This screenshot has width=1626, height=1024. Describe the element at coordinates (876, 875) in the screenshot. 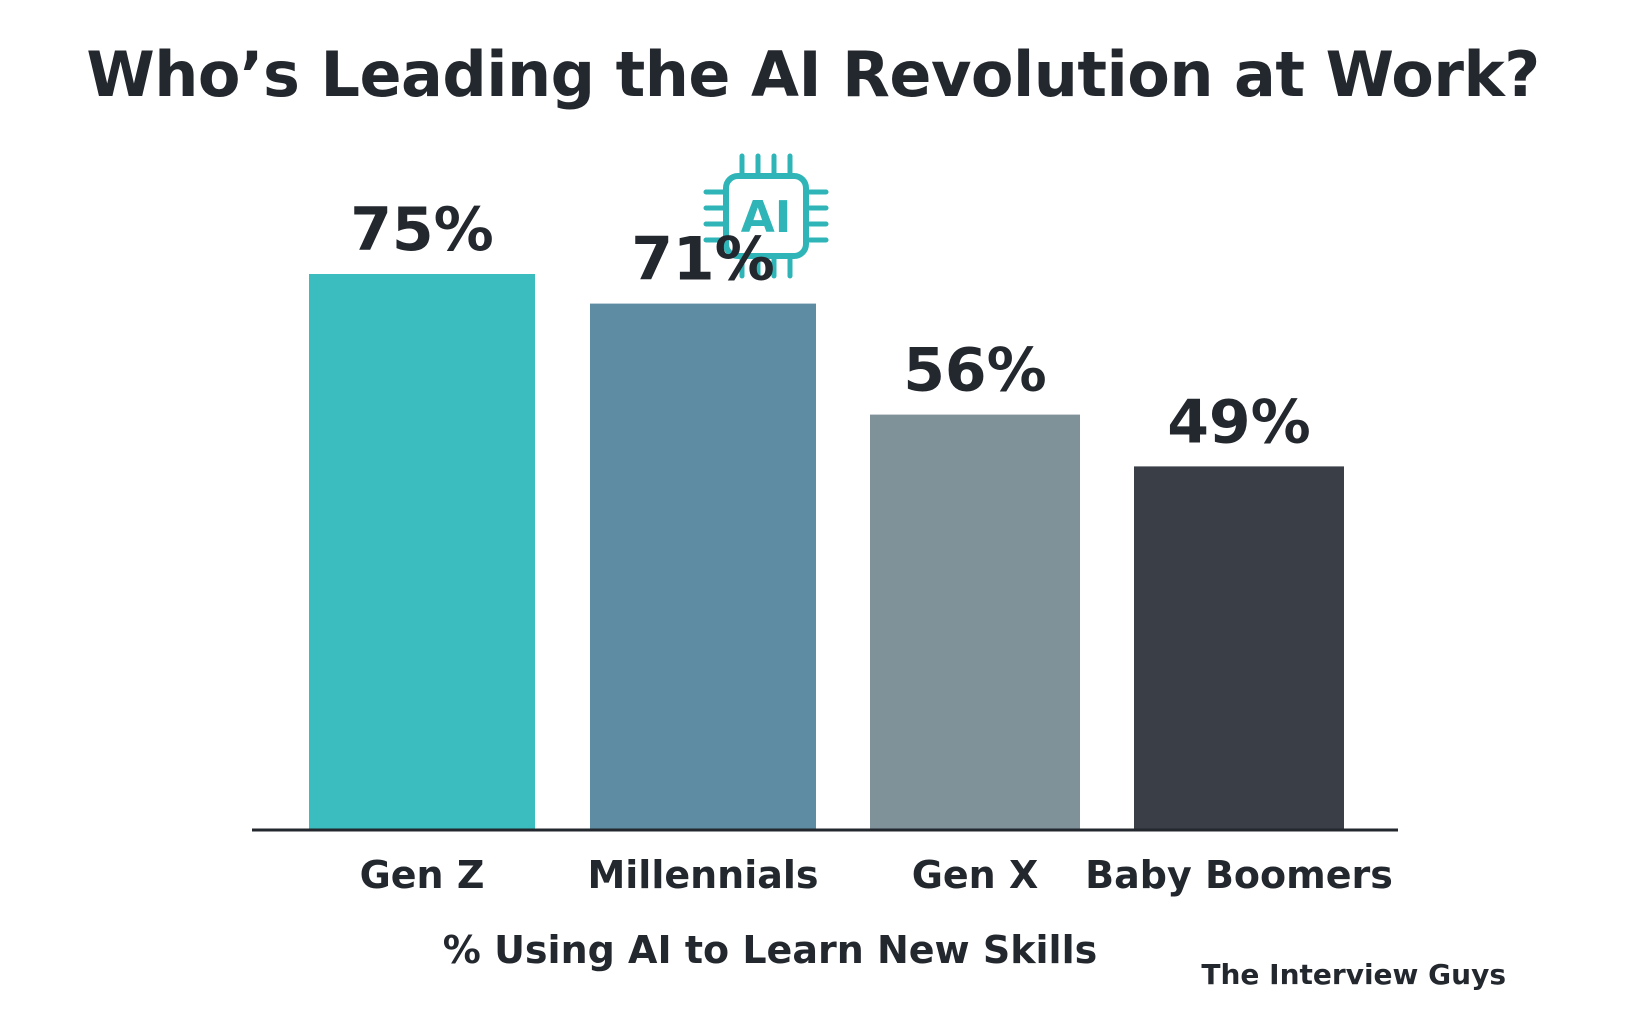

I see `category-labels-group: Gen Z Millennials Gen X Baby Boomers` at that location.